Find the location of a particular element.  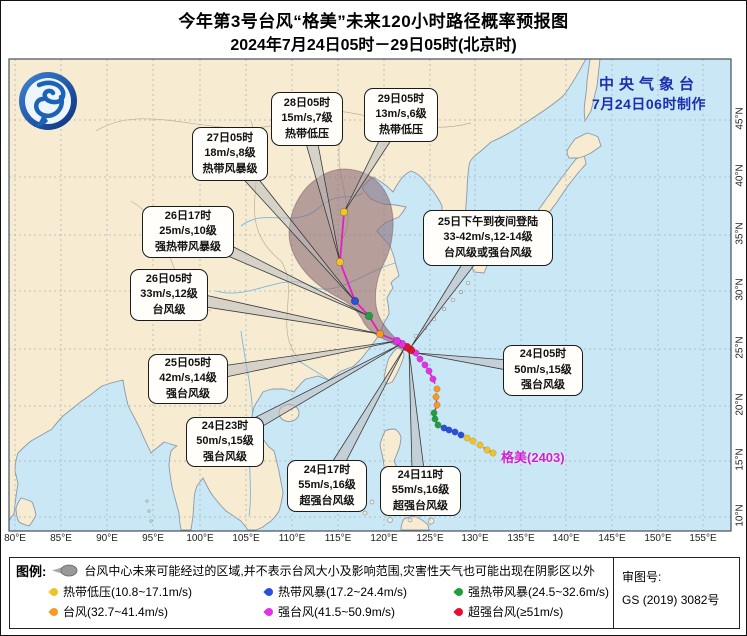

callout-line: 24日11时 is located at coordinates (420, 474).